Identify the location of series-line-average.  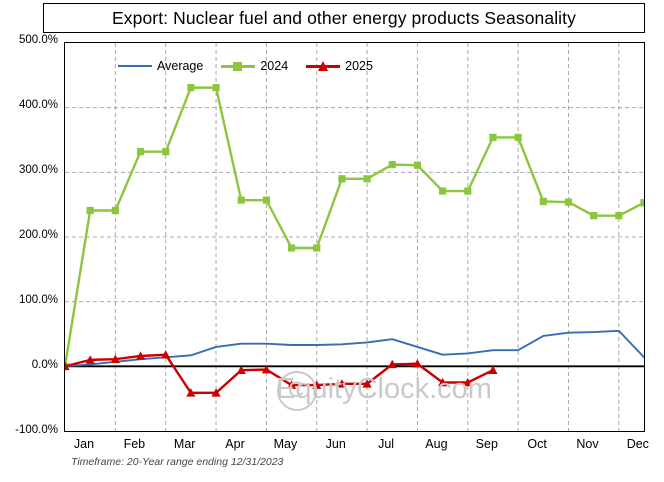
(354, 348).